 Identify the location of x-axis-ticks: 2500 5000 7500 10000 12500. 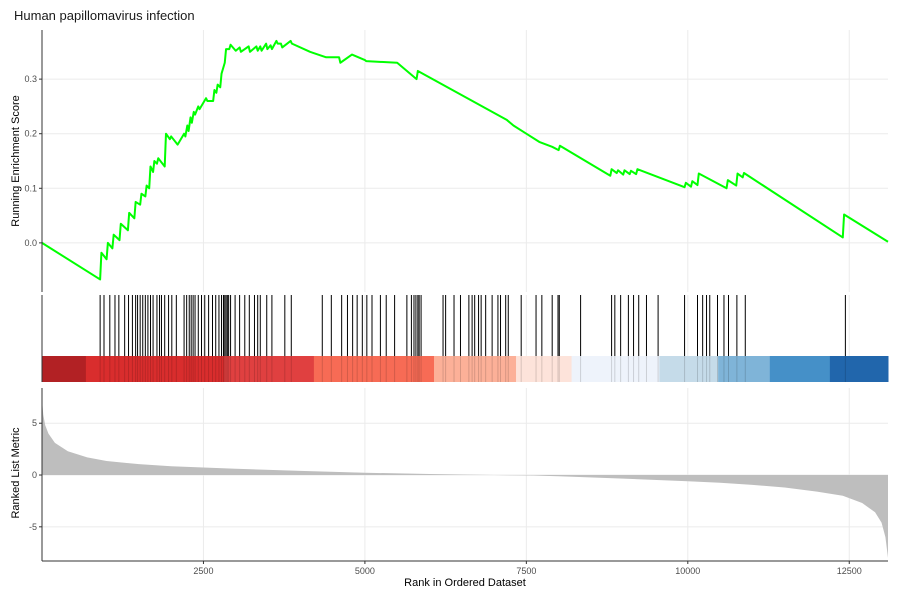
(527, 568).